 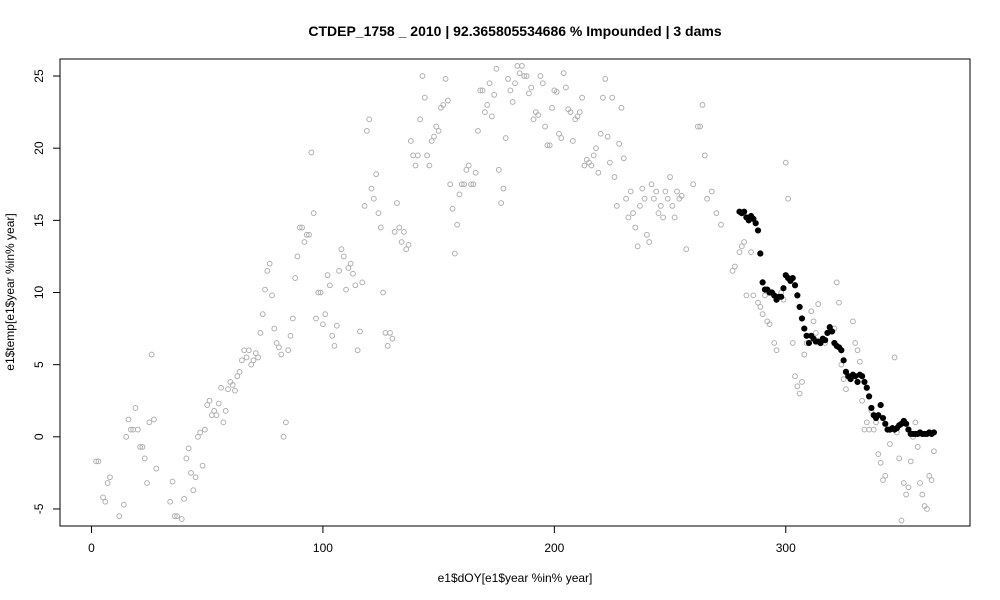 I want to click on y-axis-label: e1$temp[e1$year %in% year], so click(x=10, y=291).